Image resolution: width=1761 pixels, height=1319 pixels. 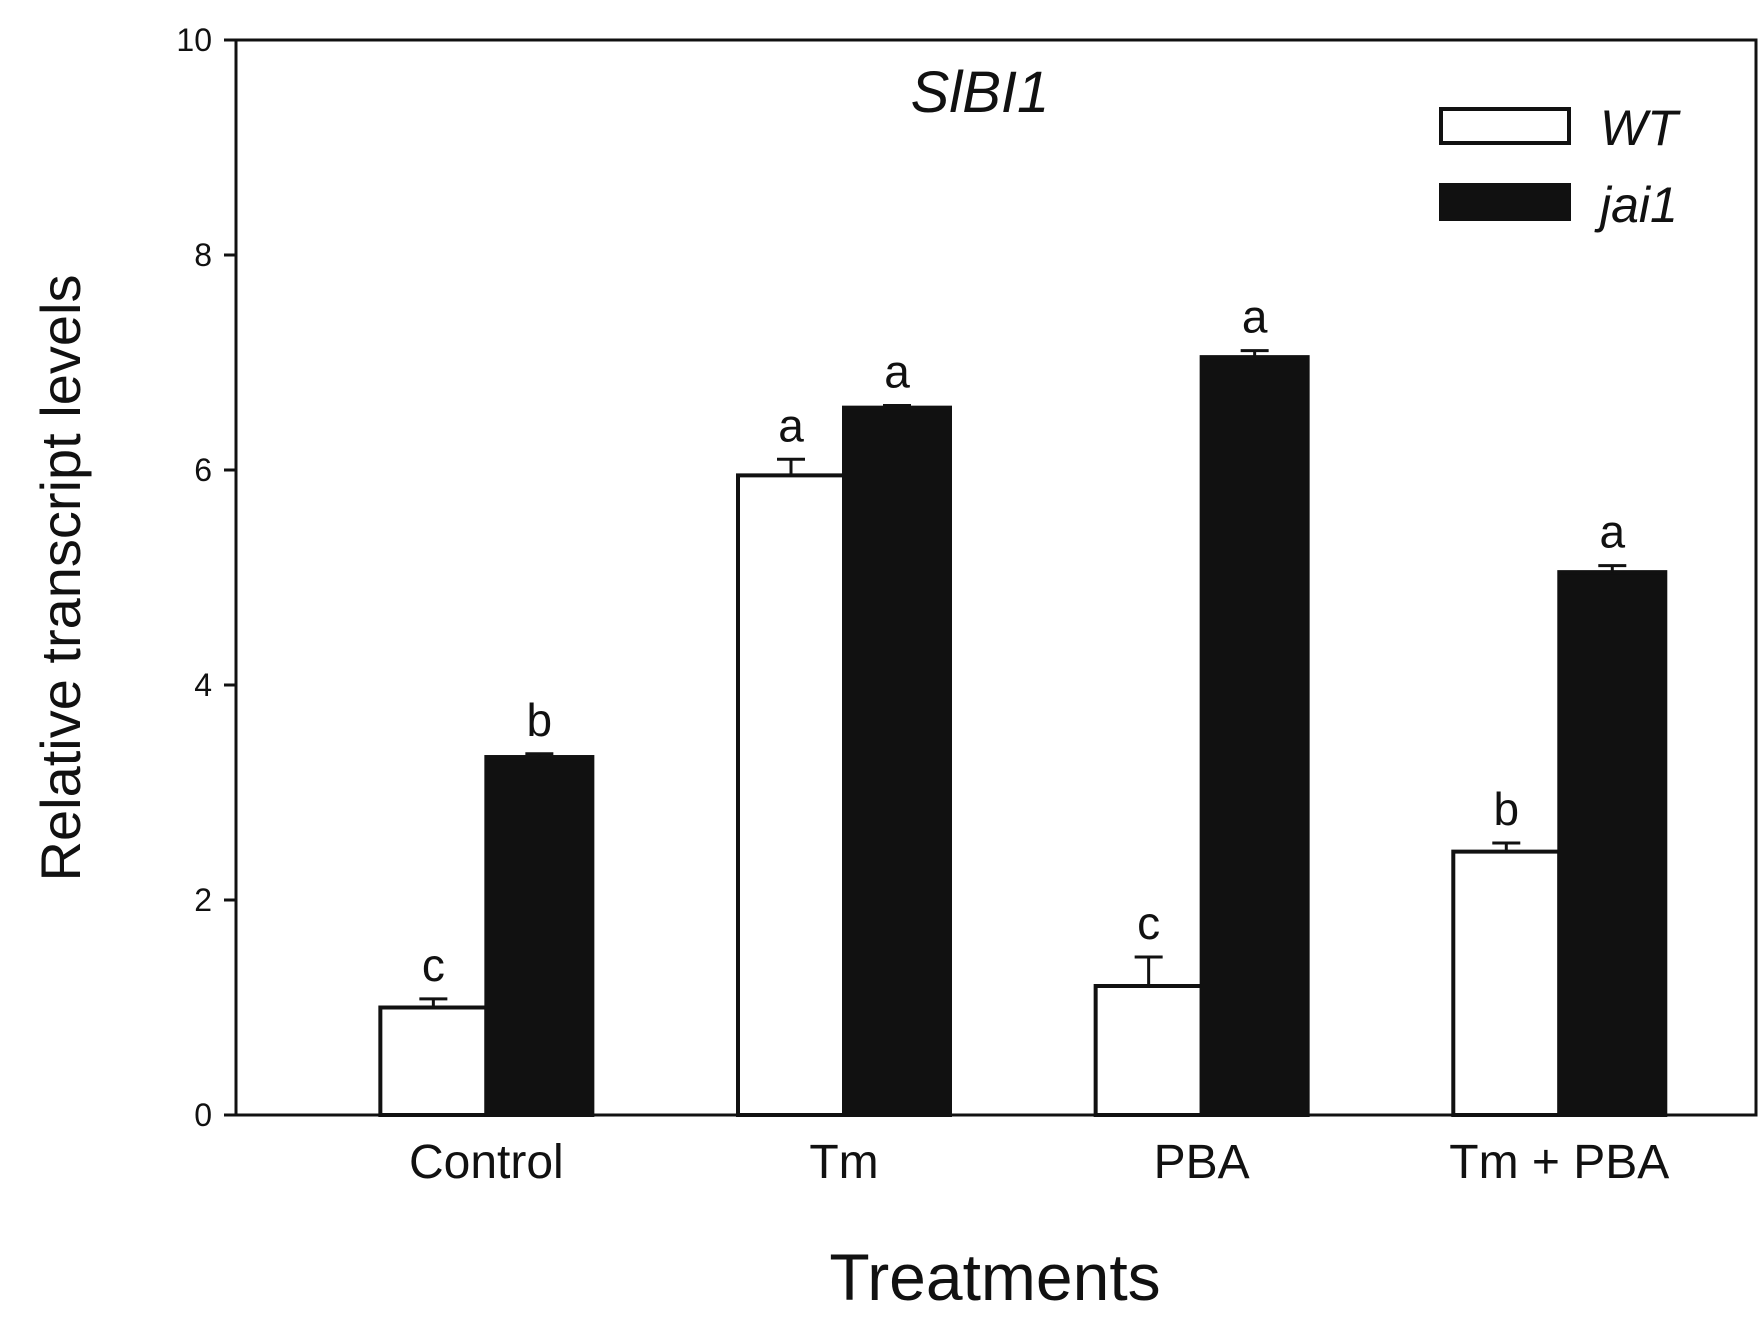 What do you see at coordinates (194, 40) in the screenshot?
I see `y-tick-label: 10` at bounding box center [194, 40].